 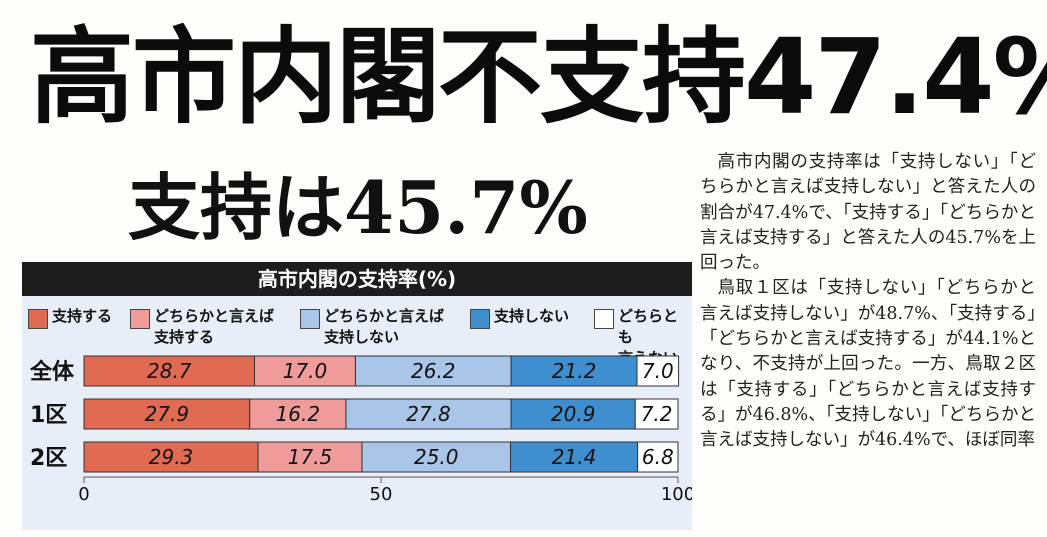 What do you see at coordinates (83, 494) in the screenshot?
I see `x-tick-label: 0` at bounding box center [83, 494].